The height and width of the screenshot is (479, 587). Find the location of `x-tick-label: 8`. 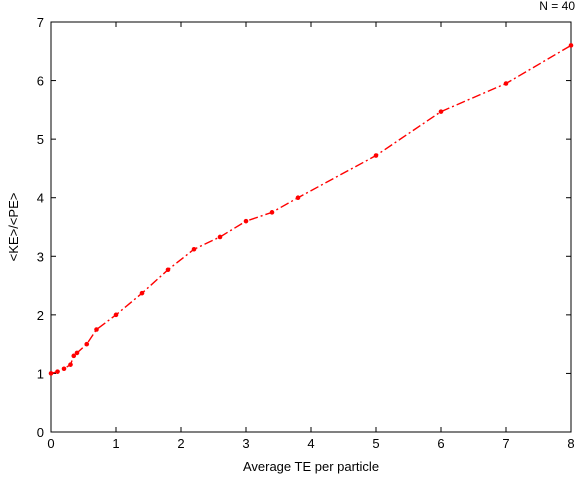

x-tick-label: 8 is located at coordinates (570, 443).